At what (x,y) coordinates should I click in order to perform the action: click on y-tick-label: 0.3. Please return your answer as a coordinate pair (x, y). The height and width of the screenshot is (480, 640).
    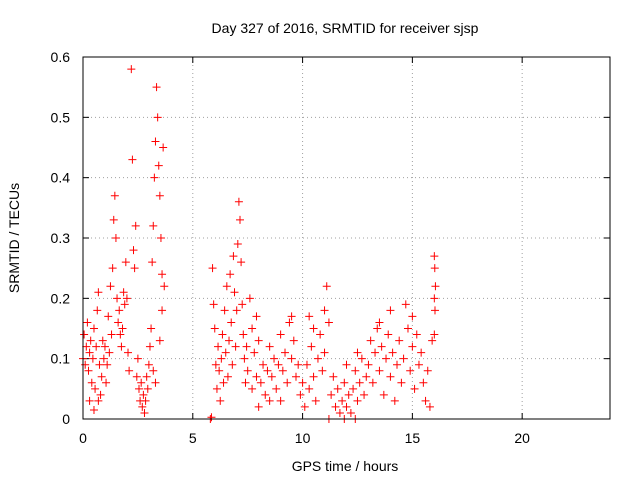
    Looking at the image, I should click on (61, 238).